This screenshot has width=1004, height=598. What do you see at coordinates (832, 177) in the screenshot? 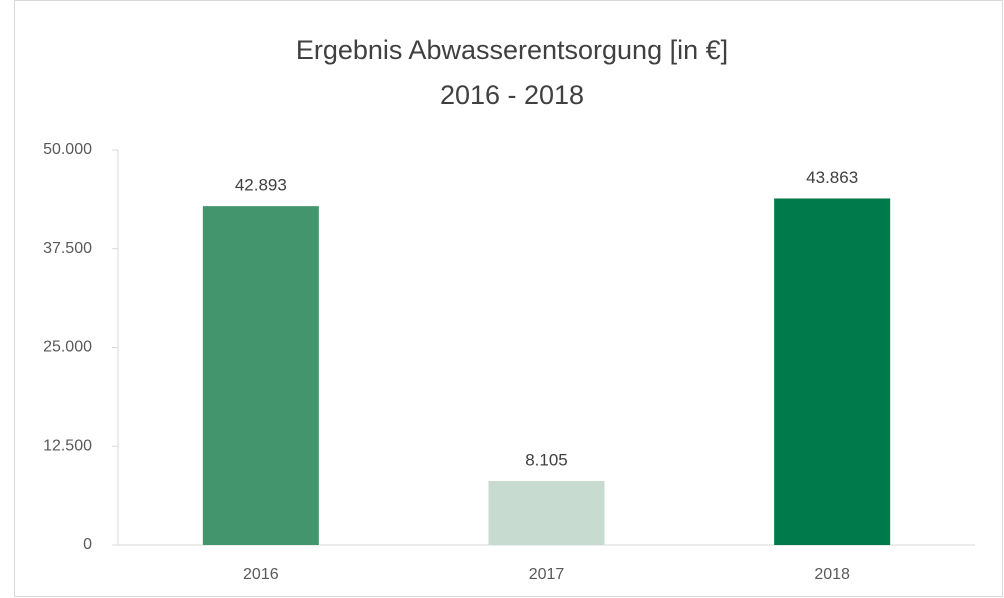
I see `data-label: 43.863` at bounding box center [832, 177].